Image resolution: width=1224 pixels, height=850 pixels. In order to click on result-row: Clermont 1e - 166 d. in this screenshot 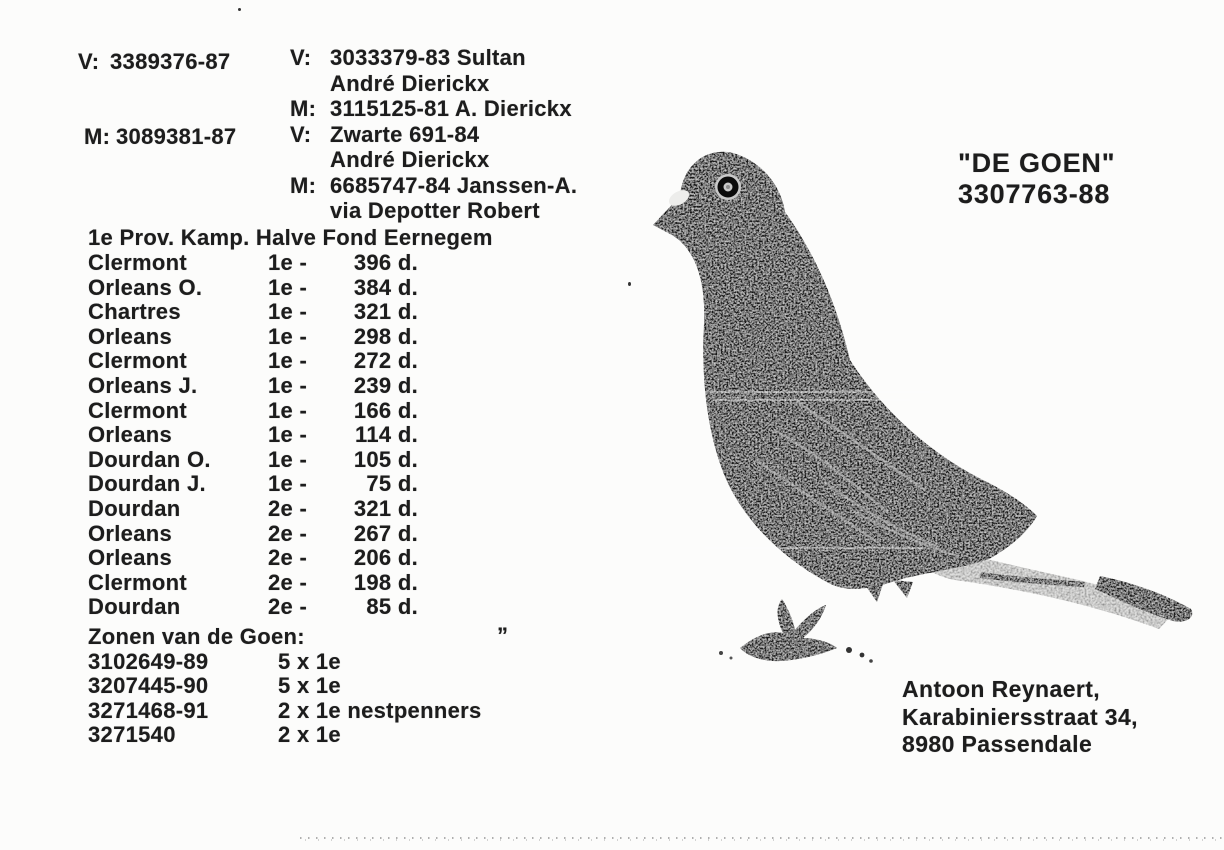, I will do `click(268, 411)`.